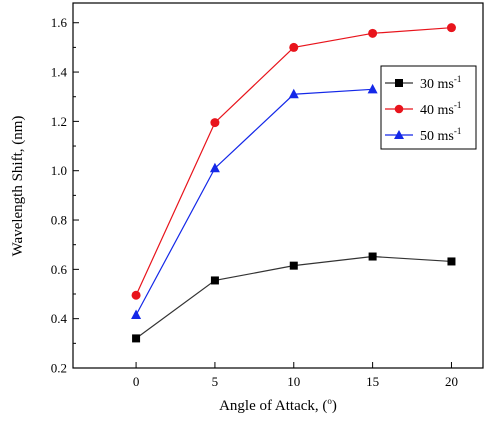 Image resolution: width=489 pixels, height=423 pixels. Describe the element at coordinates (278, 405) in the screenshot. I see `x-axis-title: Angle of Attack, (o)` at that location.